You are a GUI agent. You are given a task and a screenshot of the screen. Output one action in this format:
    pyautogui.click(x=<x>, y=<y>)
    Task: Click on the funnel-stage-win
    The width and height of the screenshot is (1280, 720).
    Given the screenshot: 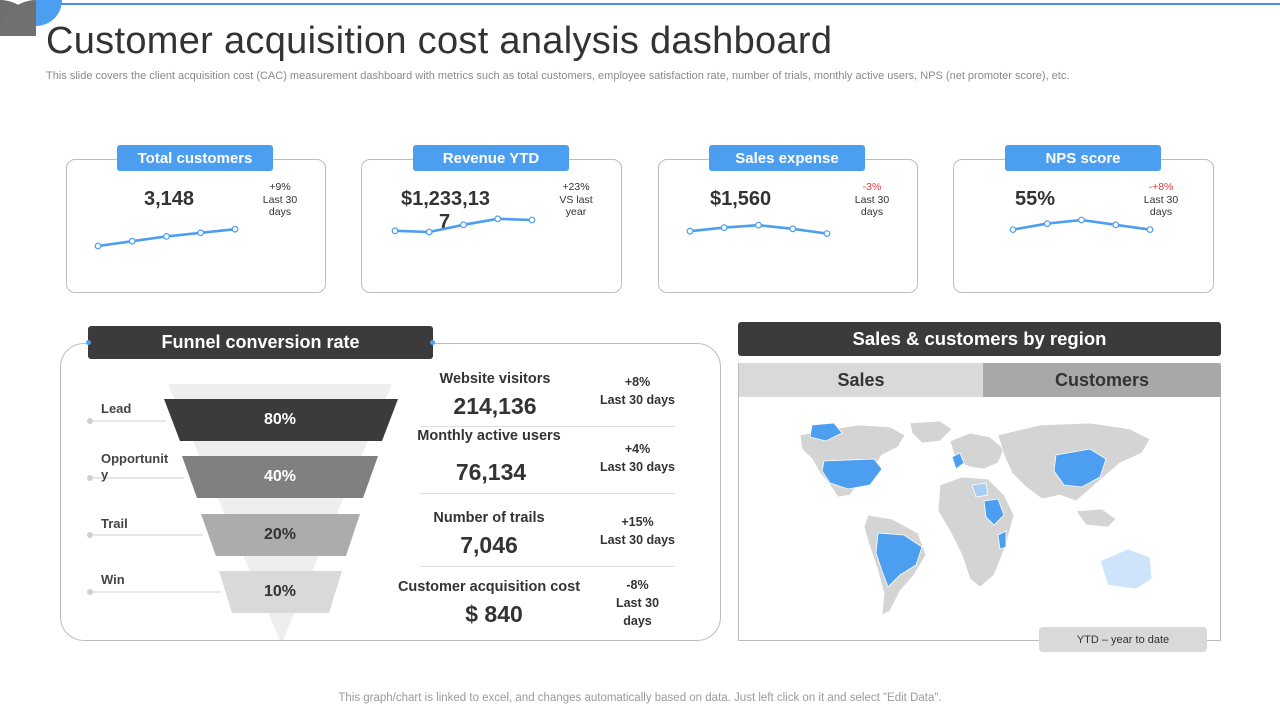 What is the action you would take?
    pyautogui.click(x=280, y=592)
    